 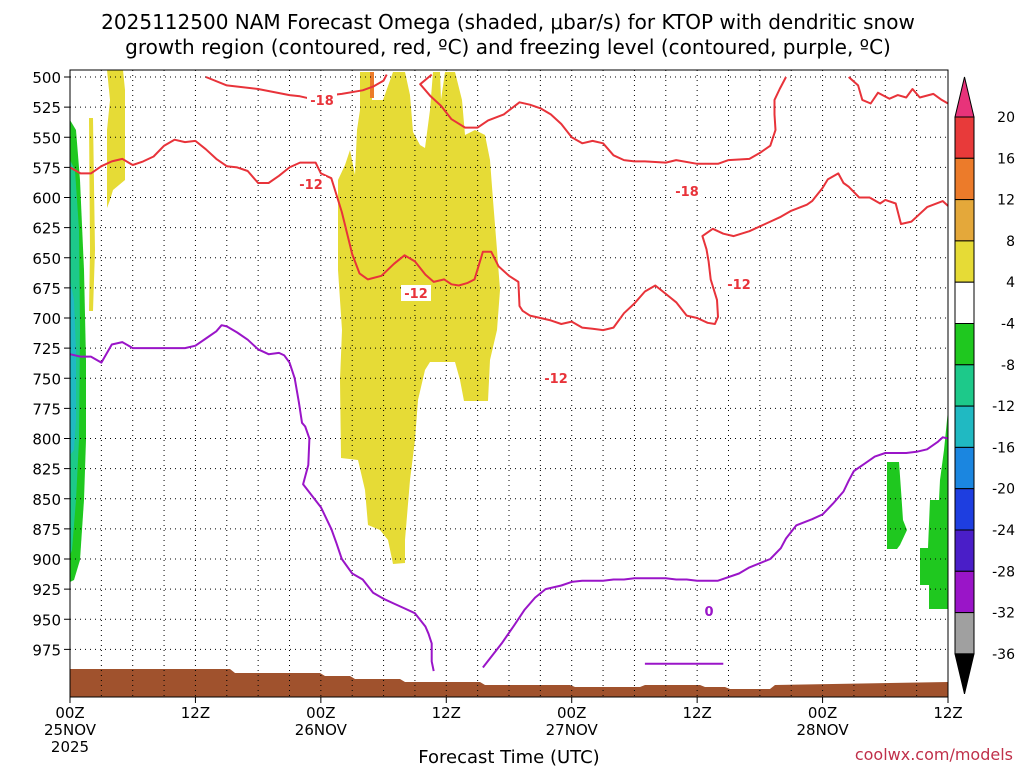 I want to click on y-tick-label-975: 975, so click(x=46, y=650).